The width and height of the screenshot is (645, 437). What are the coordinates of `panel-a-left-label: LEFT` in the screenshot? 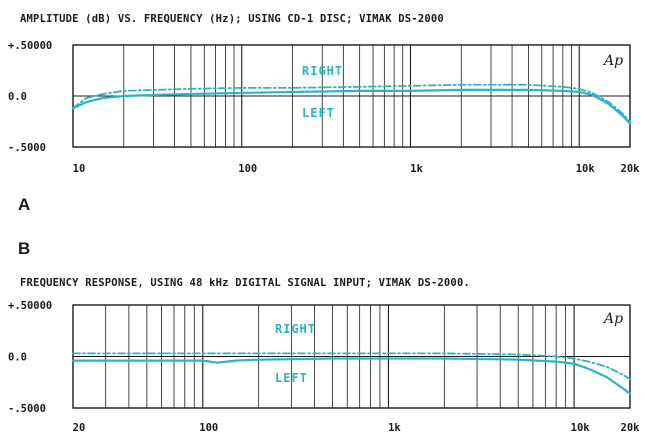 It's located at (318, 113).